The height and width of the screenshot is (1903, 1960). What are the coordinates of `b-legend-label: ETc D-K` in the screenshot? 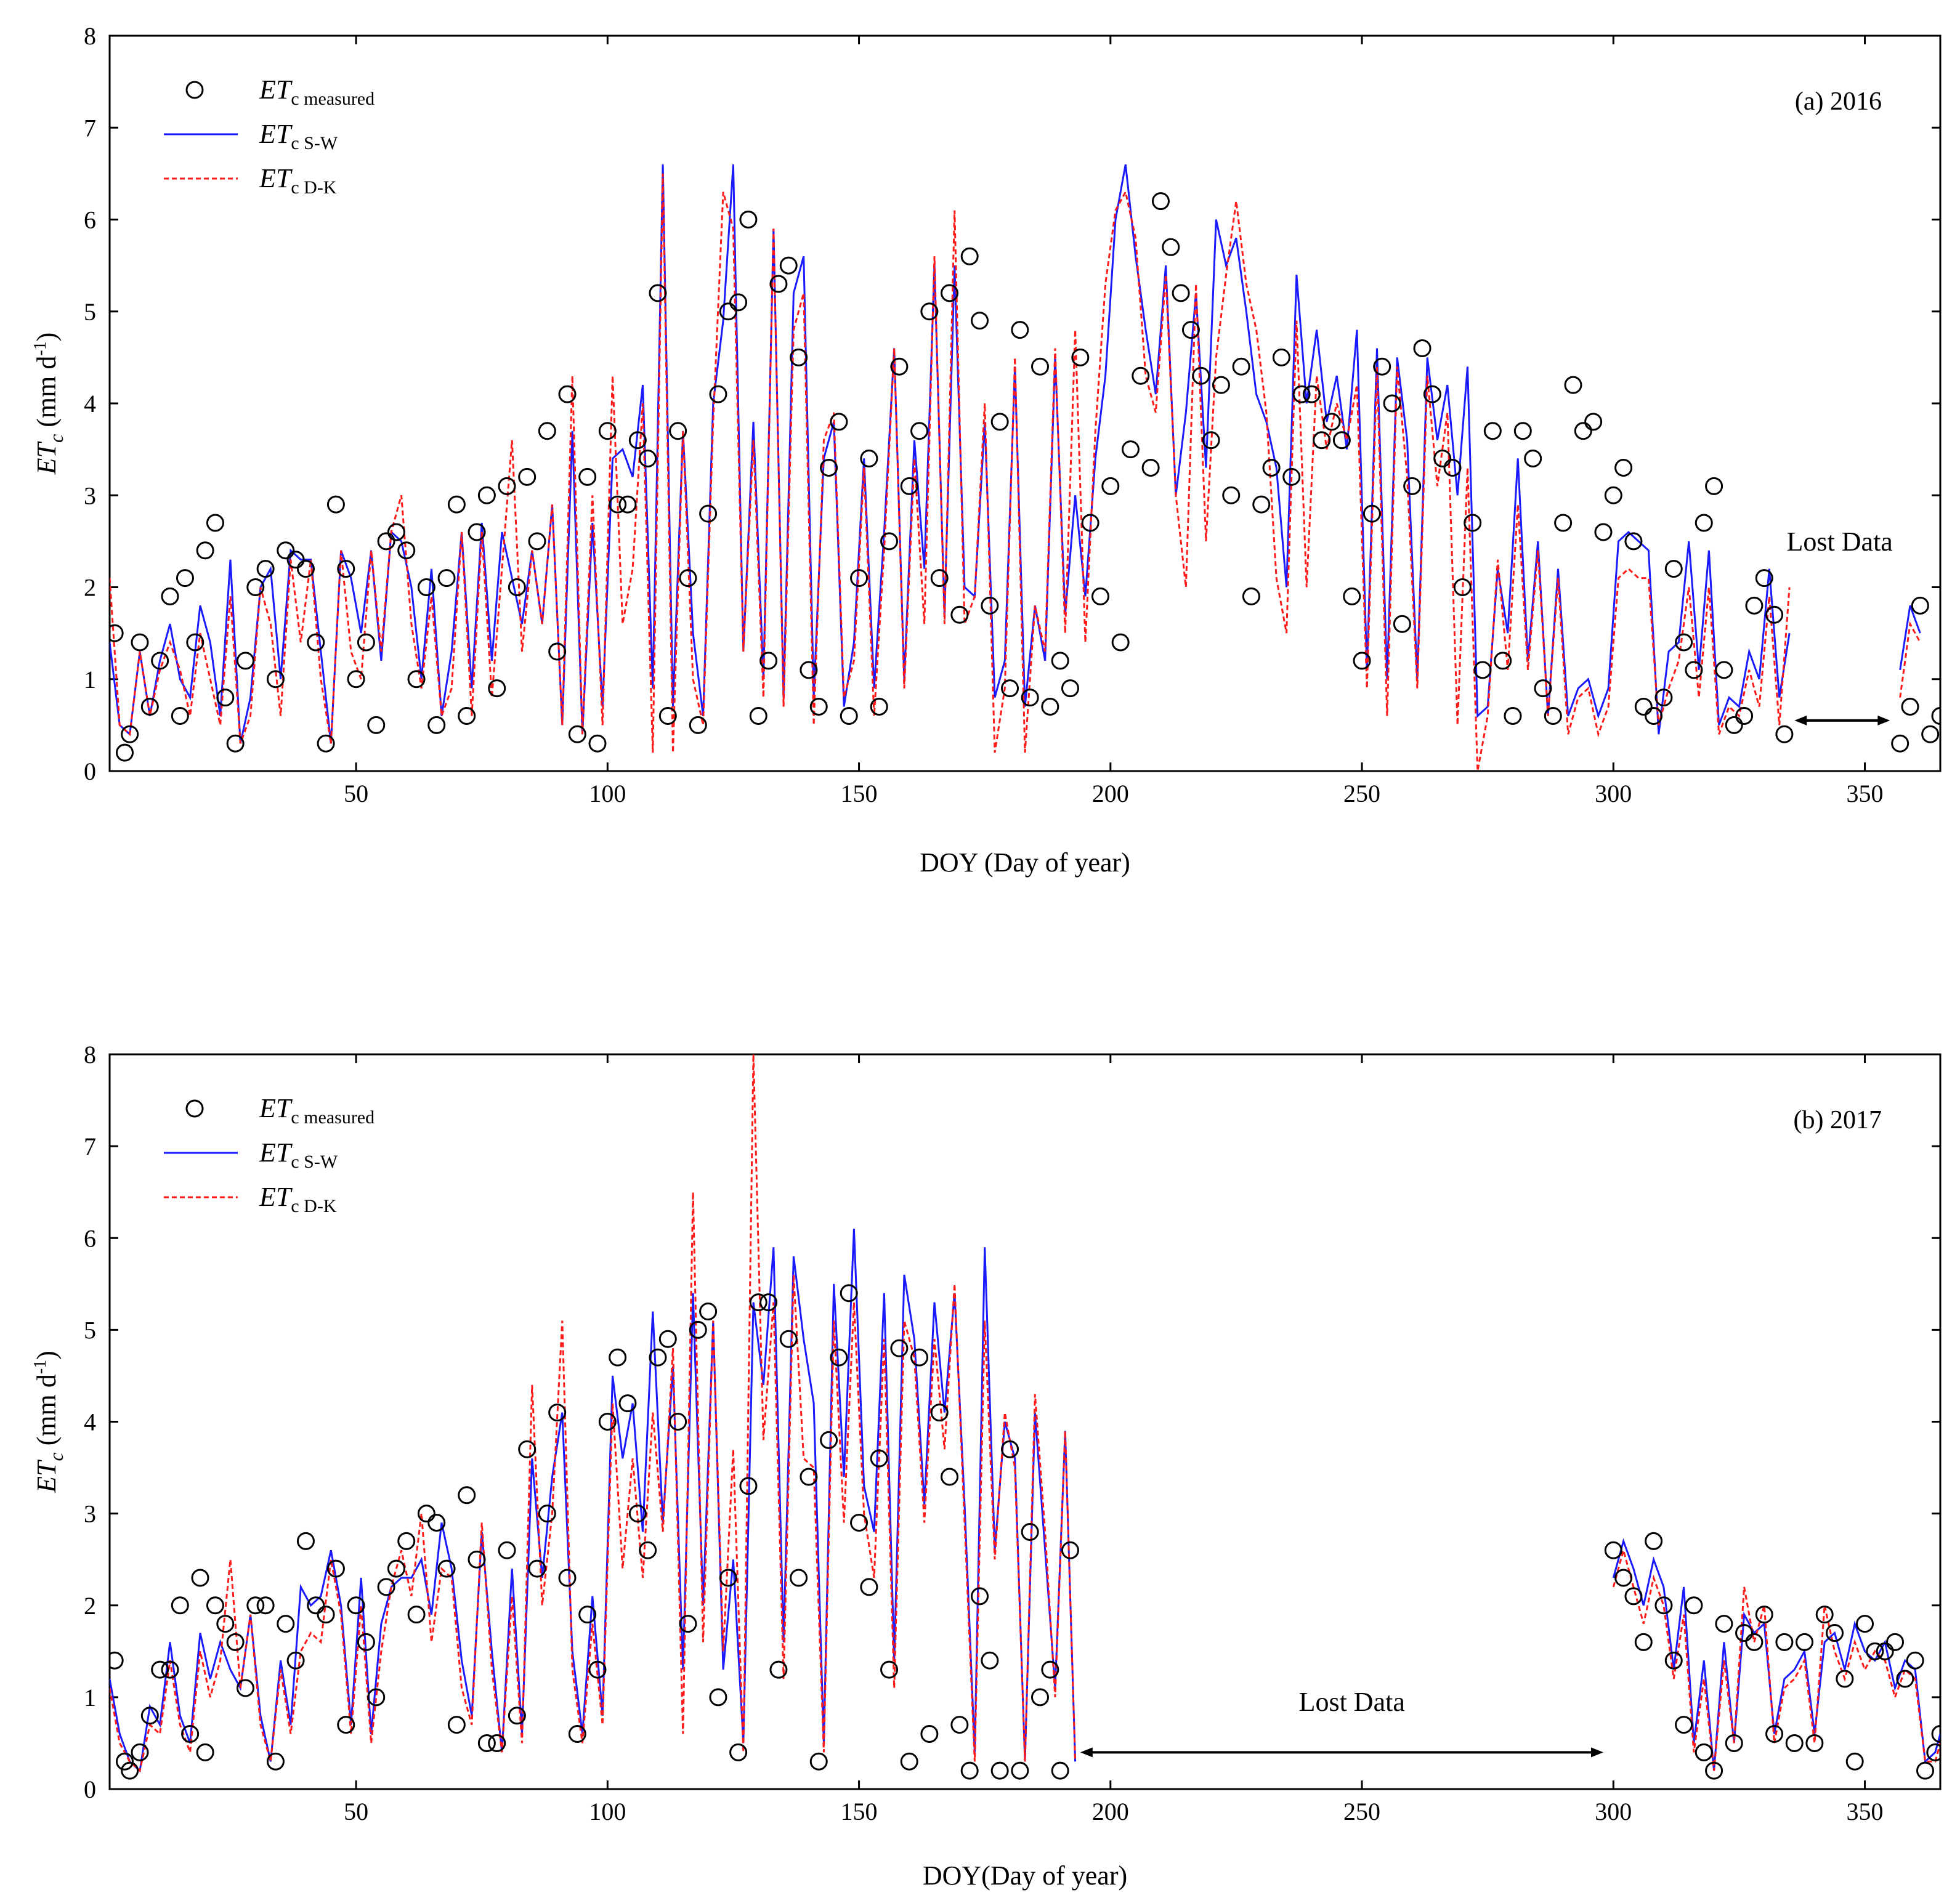 It's located at (298, 1199).